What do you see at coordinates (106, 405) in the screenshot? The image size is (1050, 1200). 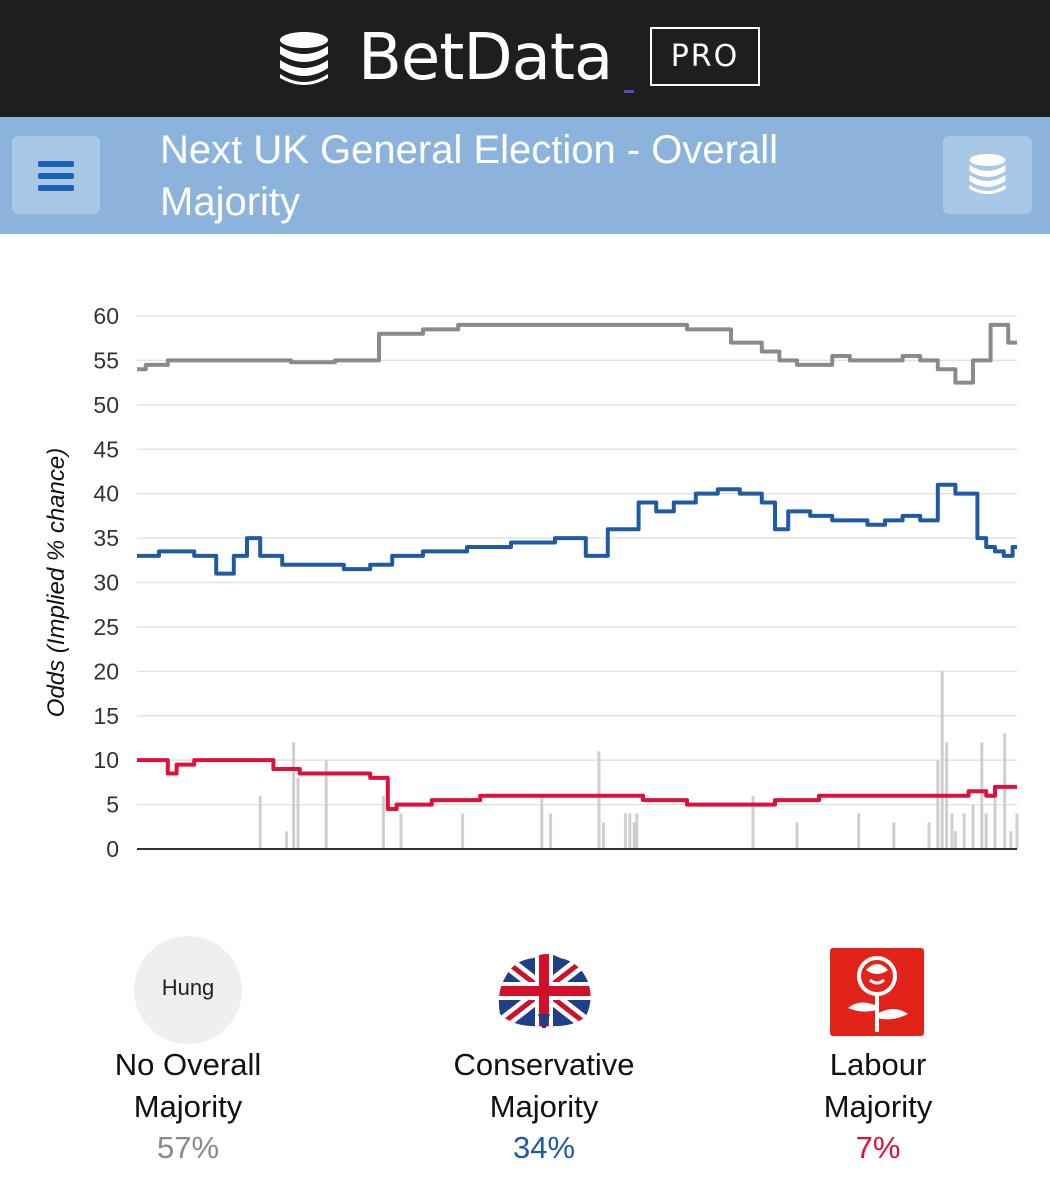 I see `y-tick-label: 50` at bounding box center [106, 405].